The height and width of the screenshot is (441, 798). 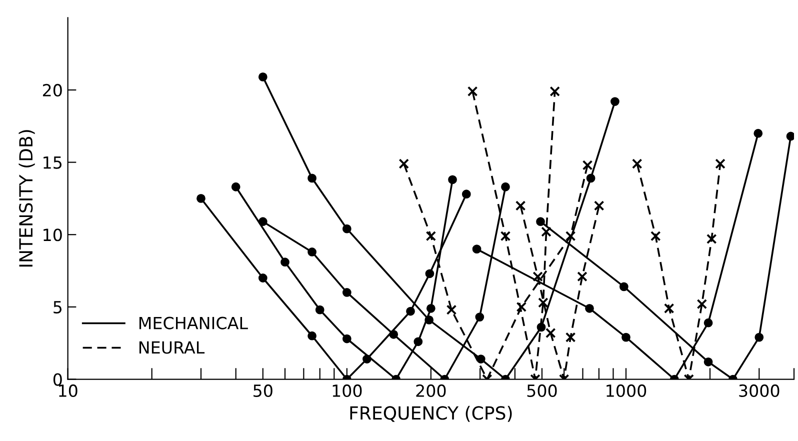 What do you see at coordinates (53, 162) in the screenshot?
I see `y-tick-label: 15` at bounding box center [53, 162].